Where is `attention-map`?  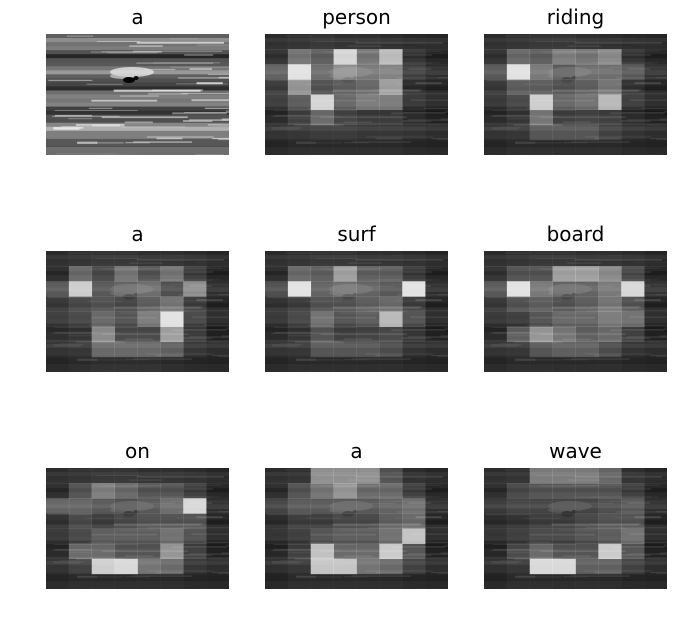
attention-map is located at coordinates (137, 311).